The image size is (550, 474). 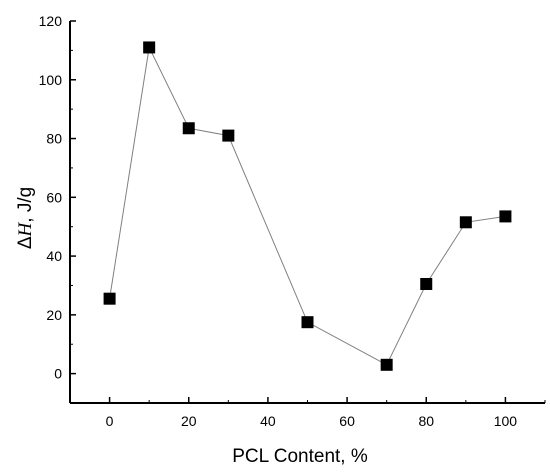 What do you see at coordinates (307, 413) in the screenshot?
I see `x-ticks: 0 20 40 60 80 100` at bounding box center [307, 413].